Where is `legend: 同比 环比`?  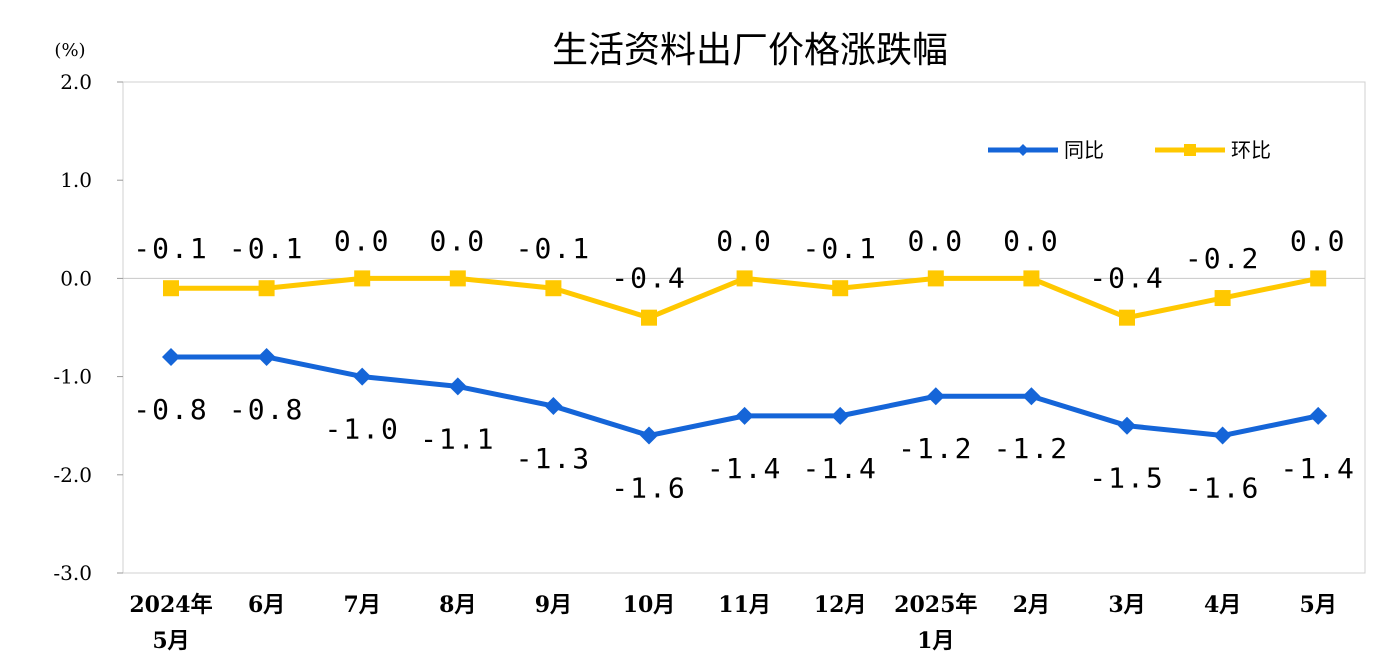 legend: 同比 环比 is located at coordinates (1129, 150).